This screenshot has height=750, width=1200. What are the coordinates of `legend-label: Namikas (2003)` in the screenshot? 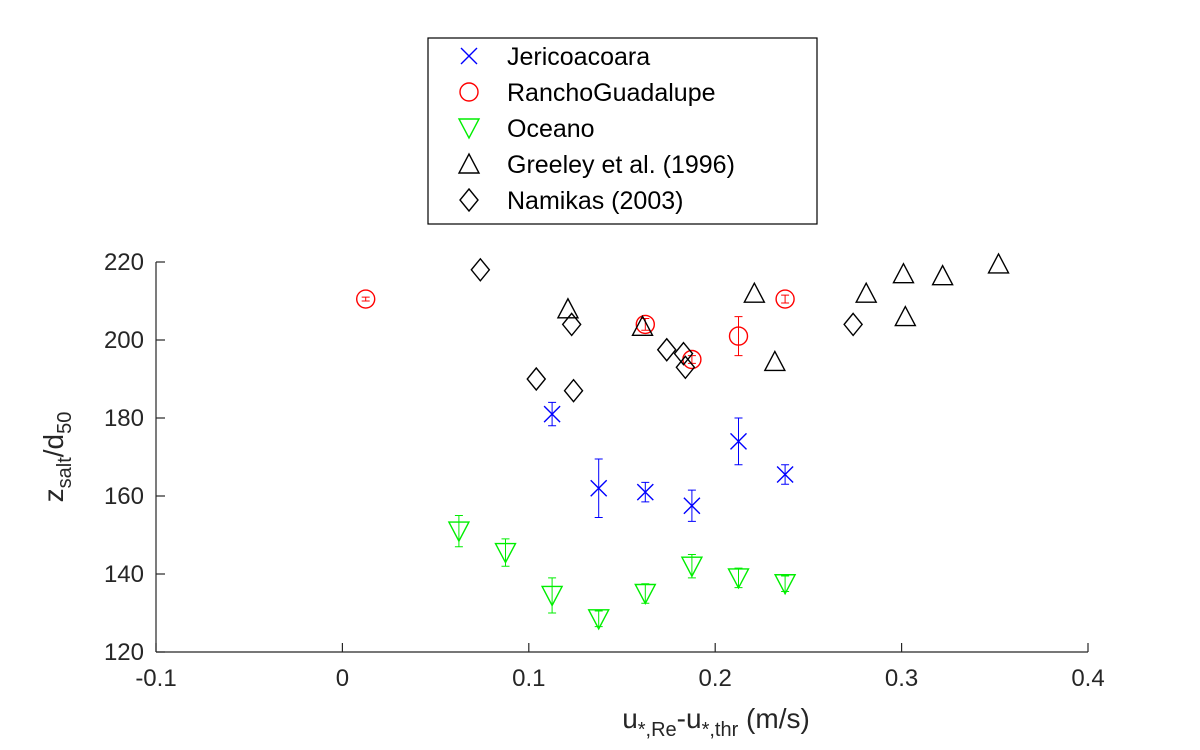 It's located at (595, 201).